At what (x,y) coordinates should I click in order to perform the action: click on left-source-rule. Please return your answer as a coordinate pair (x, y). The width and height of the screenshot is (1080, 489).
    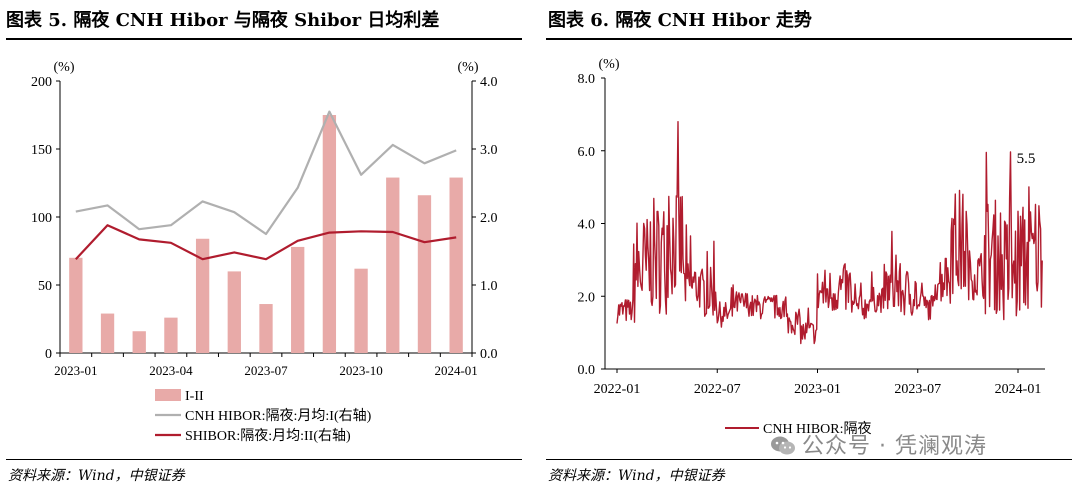
    Looking at the image, I should click on (264, 459).